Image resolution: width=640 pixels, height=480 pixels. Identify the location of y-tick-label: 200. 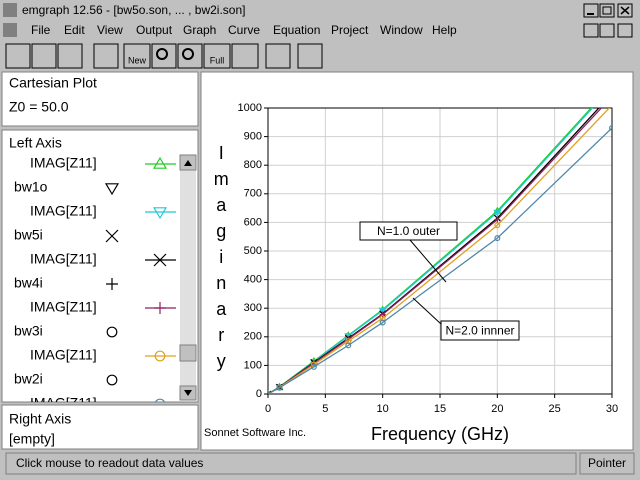
(253, 337).